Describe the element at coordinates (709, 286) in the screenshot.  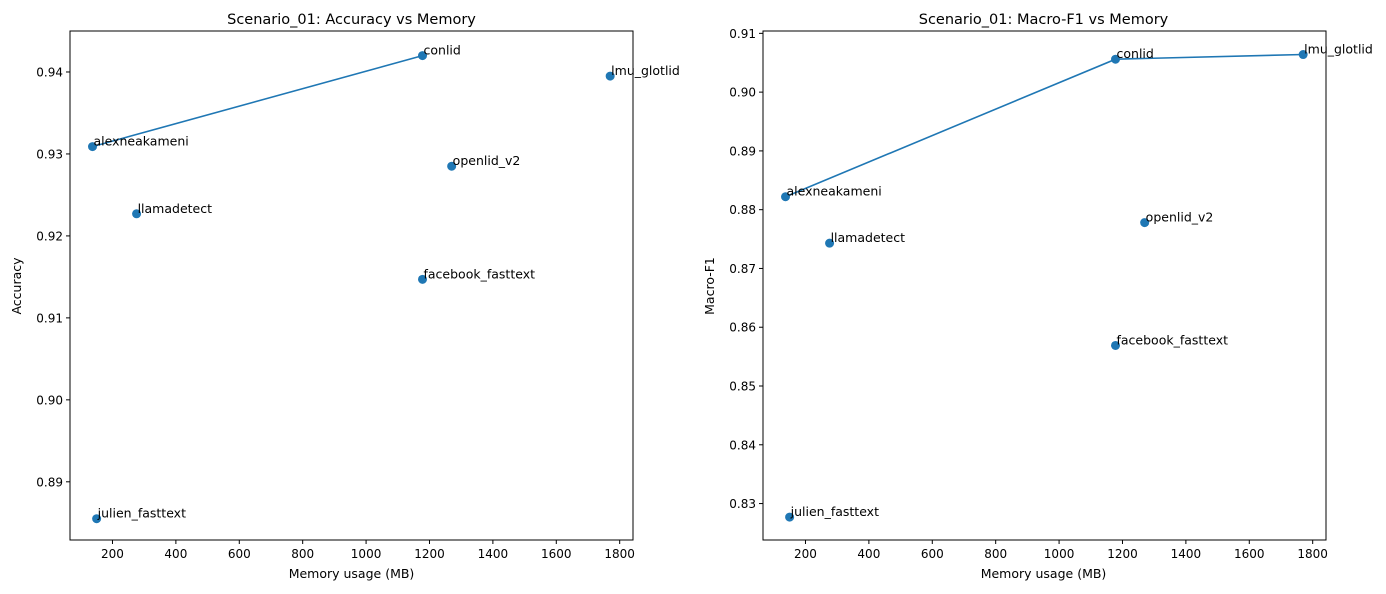
I see `y-axis-label: Macro-F1` at that location.